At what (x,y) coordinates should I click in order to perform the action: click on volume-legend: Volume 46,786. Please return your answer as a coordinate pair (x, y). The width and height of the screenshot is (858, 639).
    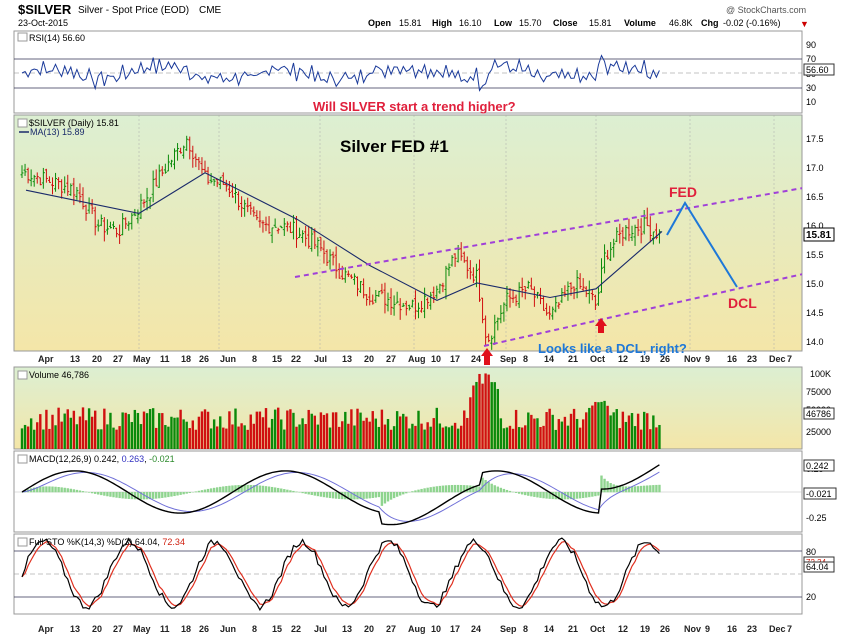
    Looking at the image, I should click on (59, 375).